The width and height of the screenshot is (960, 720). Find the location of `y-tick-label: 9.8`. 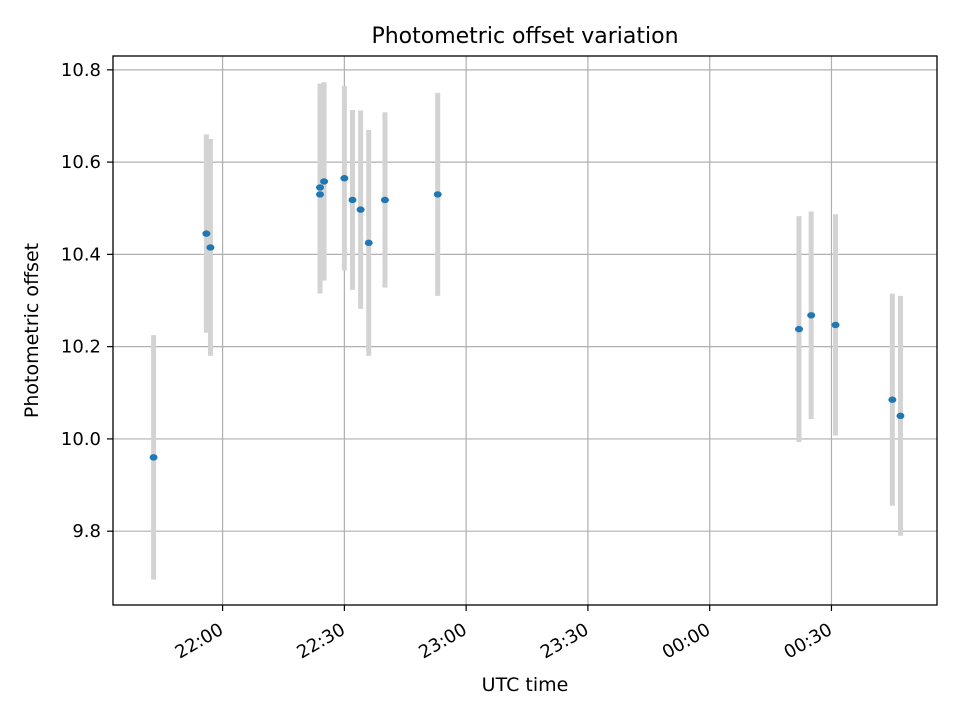

y-tick-label: 9.8 is located at coordinates (86, 531).